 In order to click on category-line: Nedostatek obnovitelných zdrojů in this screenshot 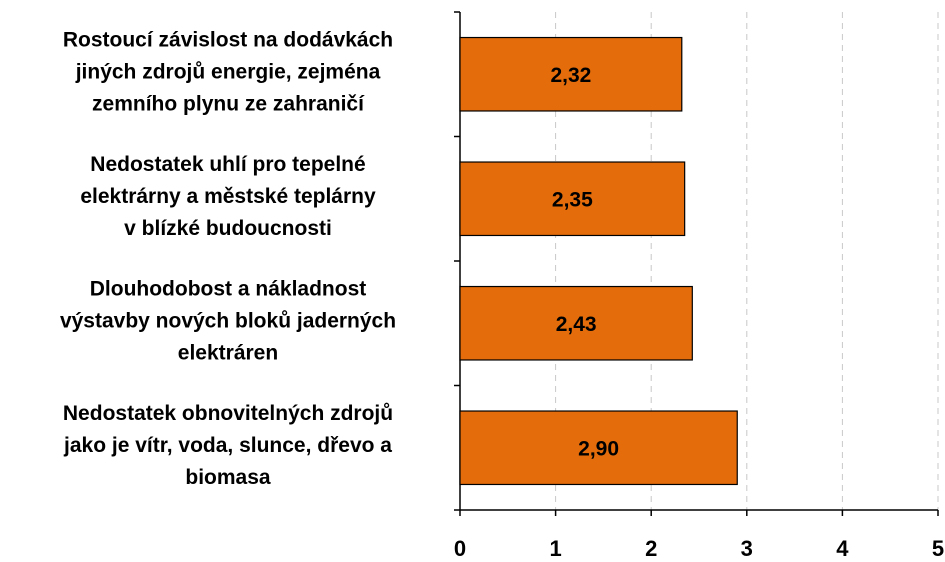, I will do `click(228, 412)`.